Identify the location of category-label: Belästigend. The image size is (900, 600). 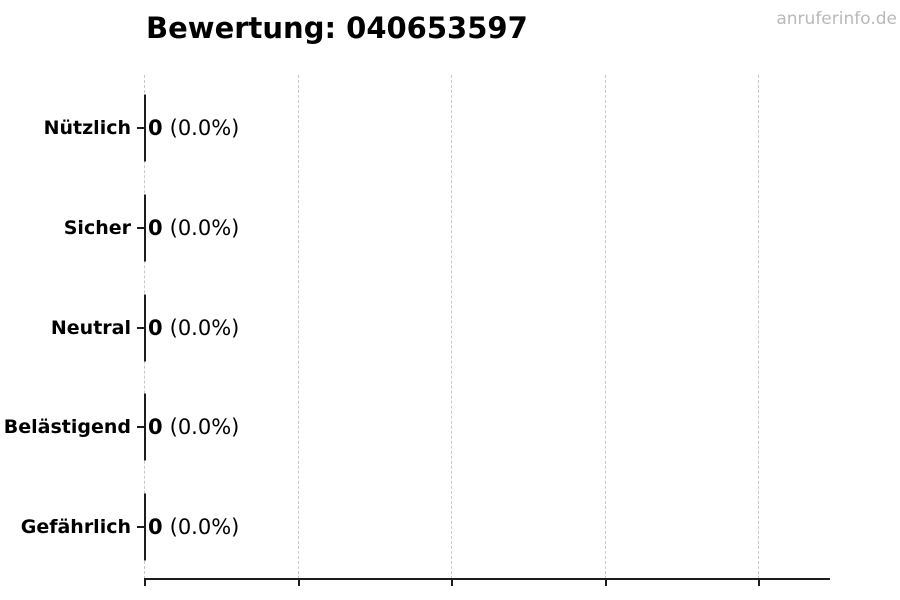
(67, 427).